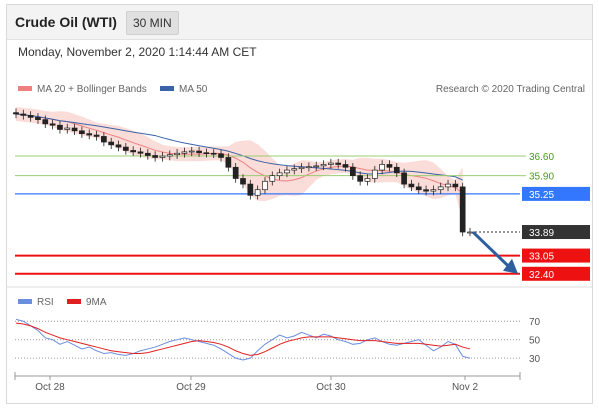  I want to click on rsi-legend-label: RSI, so click(45, 302).